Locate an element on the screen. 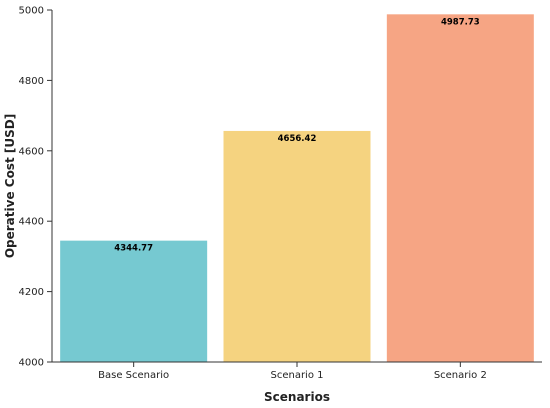 The image size is (550, 408). x-axis: Base Scenario Scenario 1 Scenario 2 is located at coordinates (297, 371).